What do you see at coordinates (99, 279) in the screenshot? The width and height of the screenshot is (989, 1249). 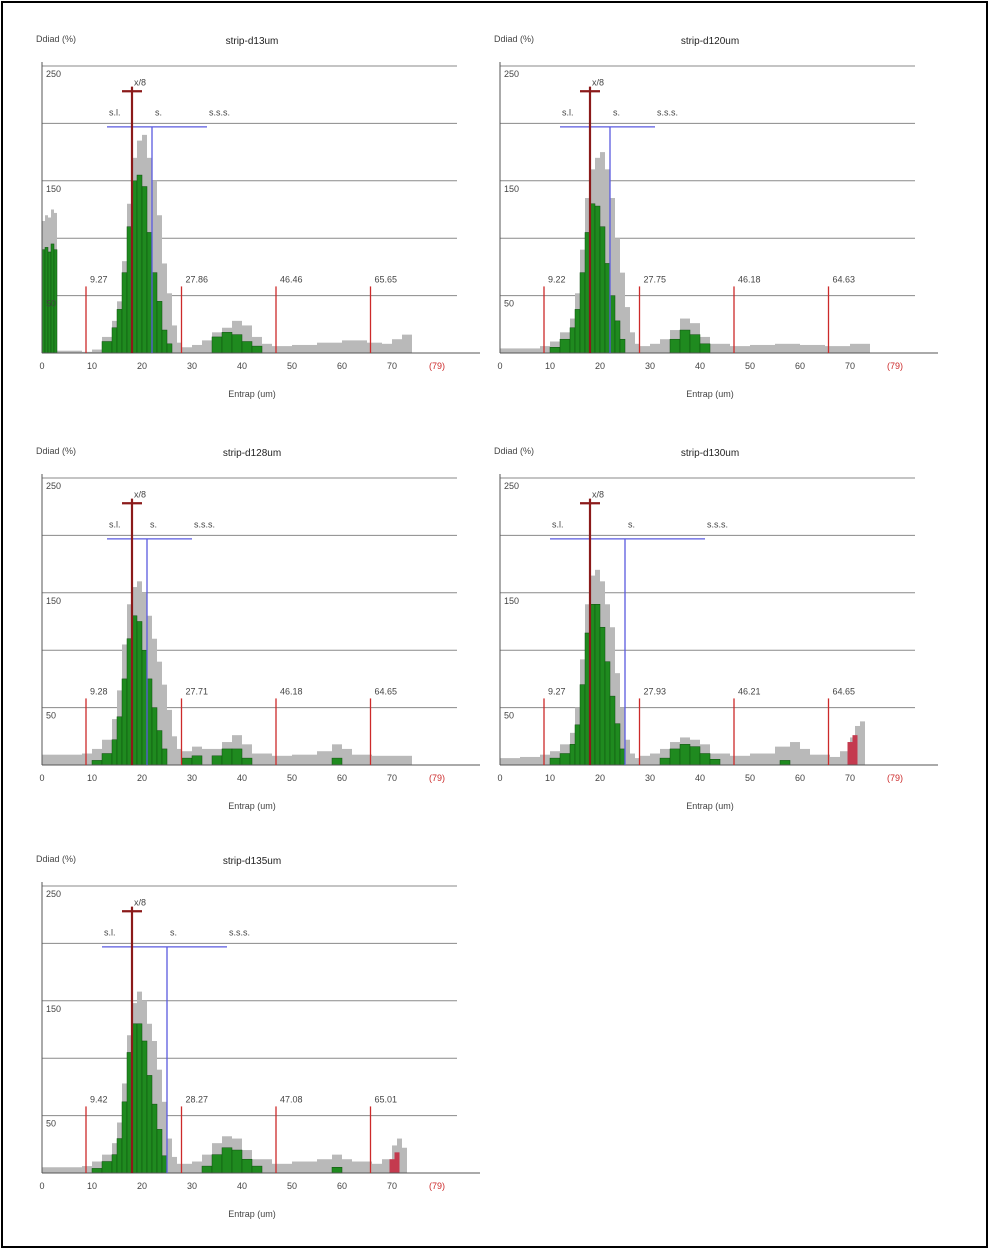 I see `percentile-label: 9.27` at bounding box center [99, 279].